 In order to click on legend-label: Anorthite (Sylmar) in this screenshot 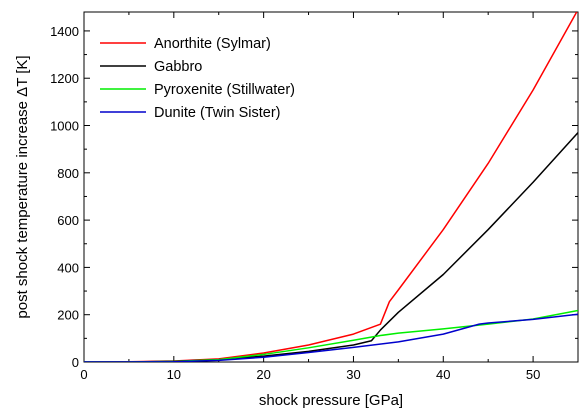, I will do `click(212, 44)`.